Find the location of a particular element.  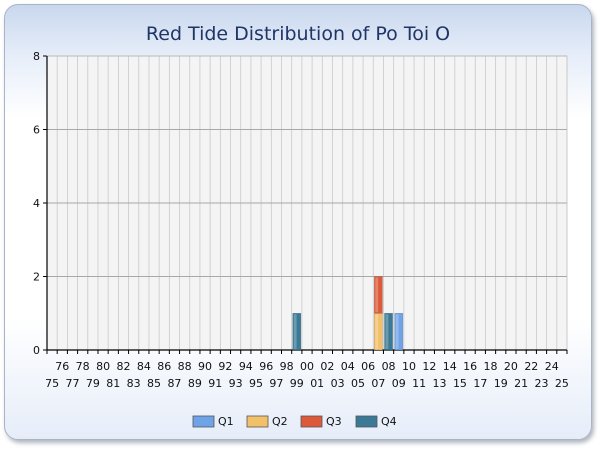

x-tick-label: 87 is located at coordinates (174, 383).